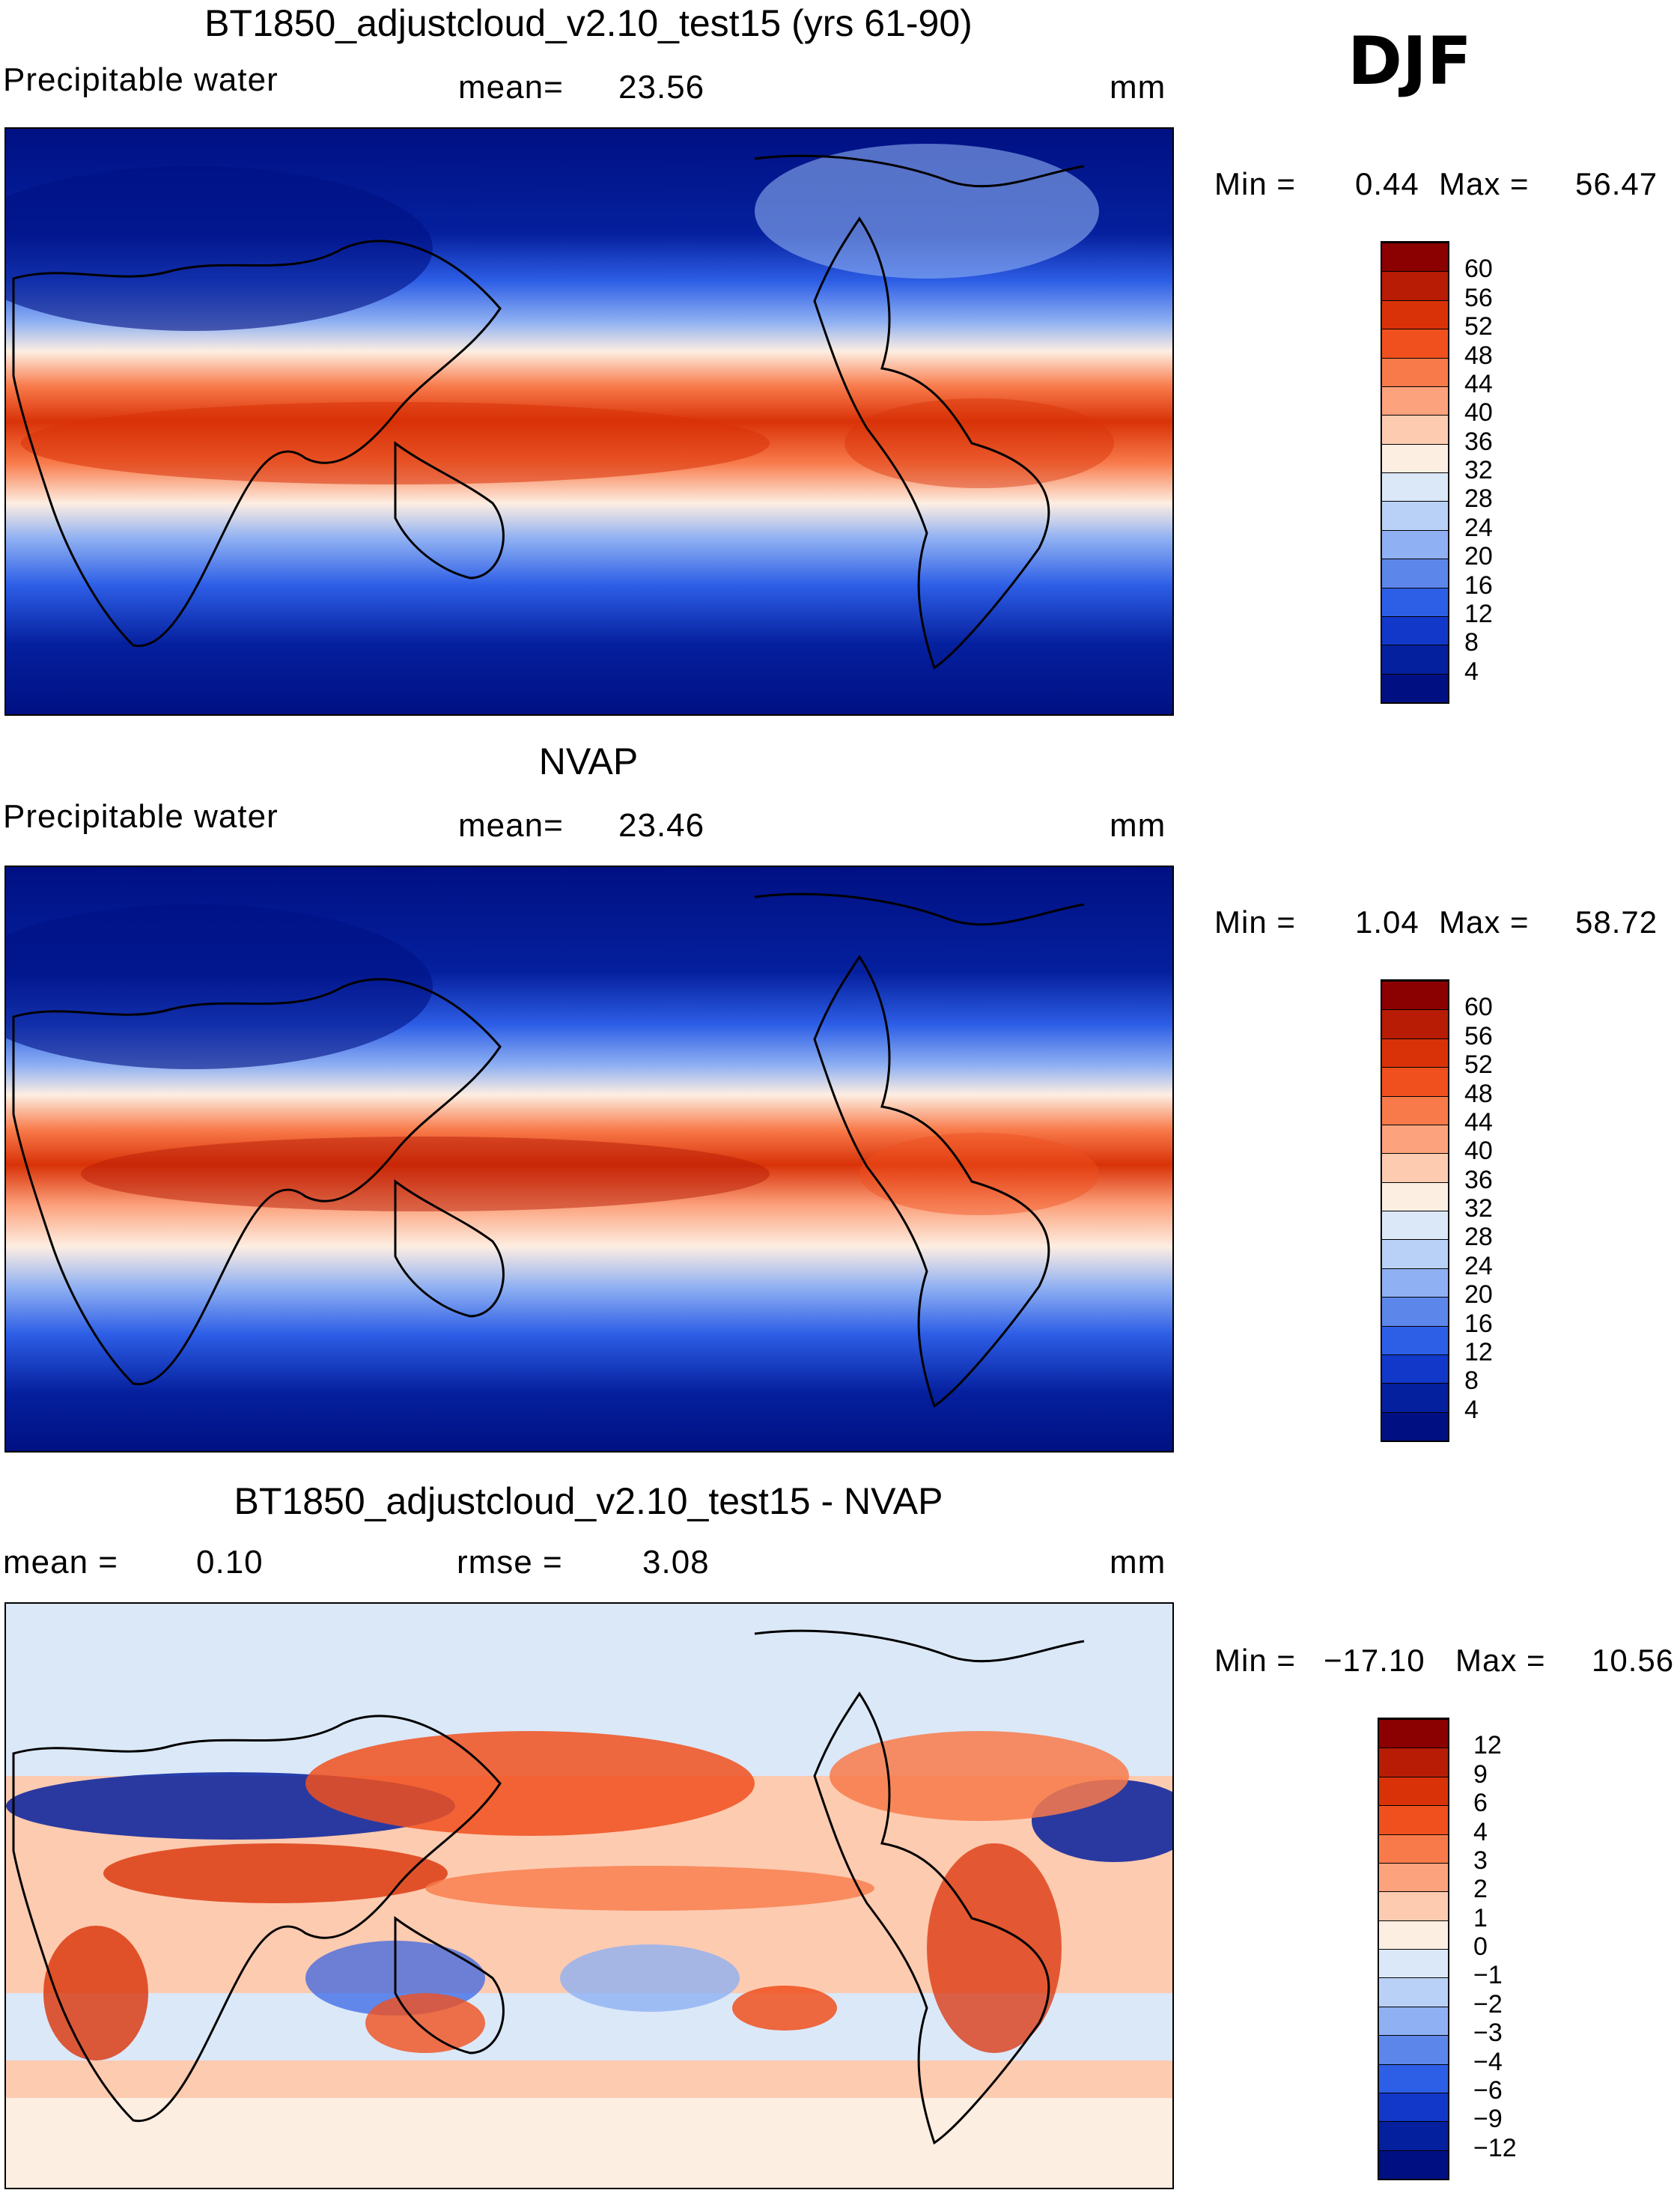  What do you see at coordinates (1478, 556) in the screenshot?
I see `panel1-colorbar-tick-label: 20` at bounding box center [1478, 556].